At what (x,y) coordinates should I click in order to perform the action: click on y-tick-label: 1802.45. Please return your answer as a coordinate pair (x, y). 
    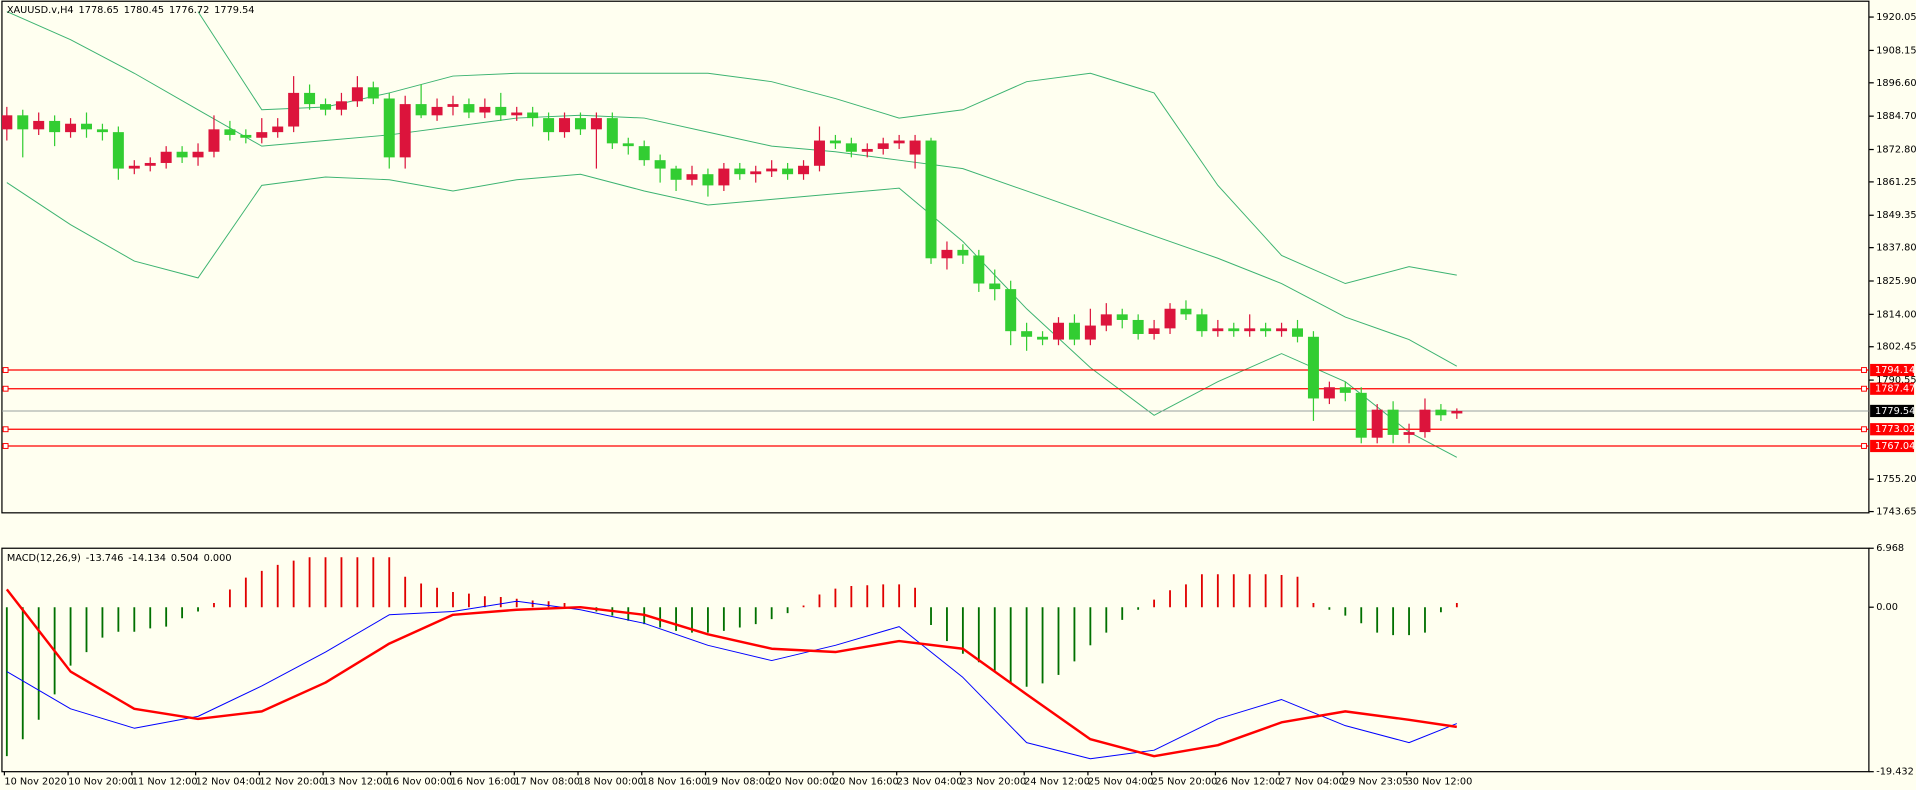
    Looking at the image, I should click on (1896, 347).